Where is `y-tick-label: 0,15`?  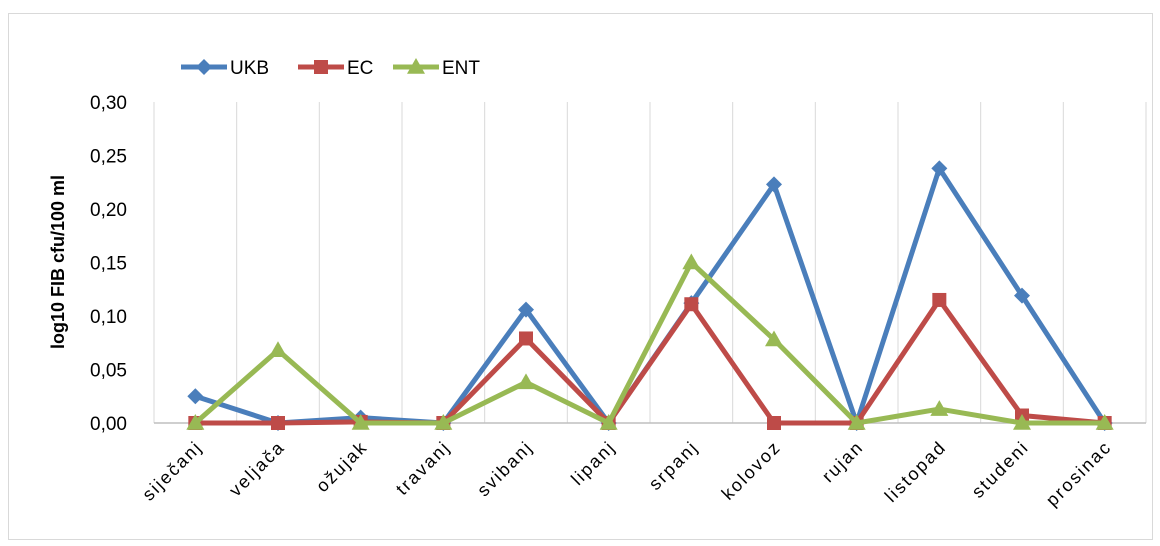 y-tick-label: 0,15 is located at coordinates (108, 264).